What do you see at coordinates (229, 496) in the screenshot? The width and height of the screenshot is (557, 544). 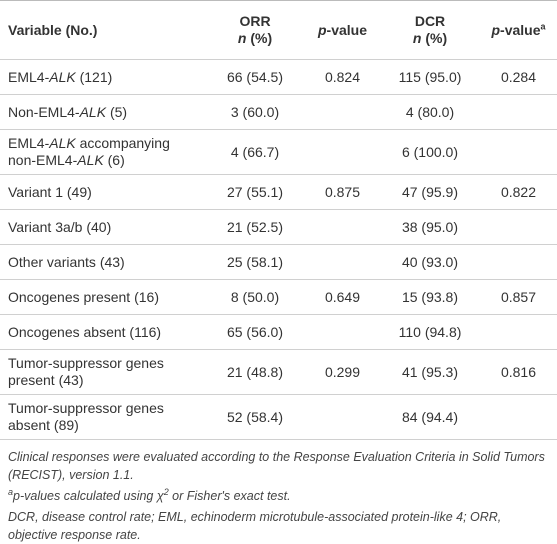 I see `text-segment: or Fisher's exact test.` at bounding box center [229, 496].